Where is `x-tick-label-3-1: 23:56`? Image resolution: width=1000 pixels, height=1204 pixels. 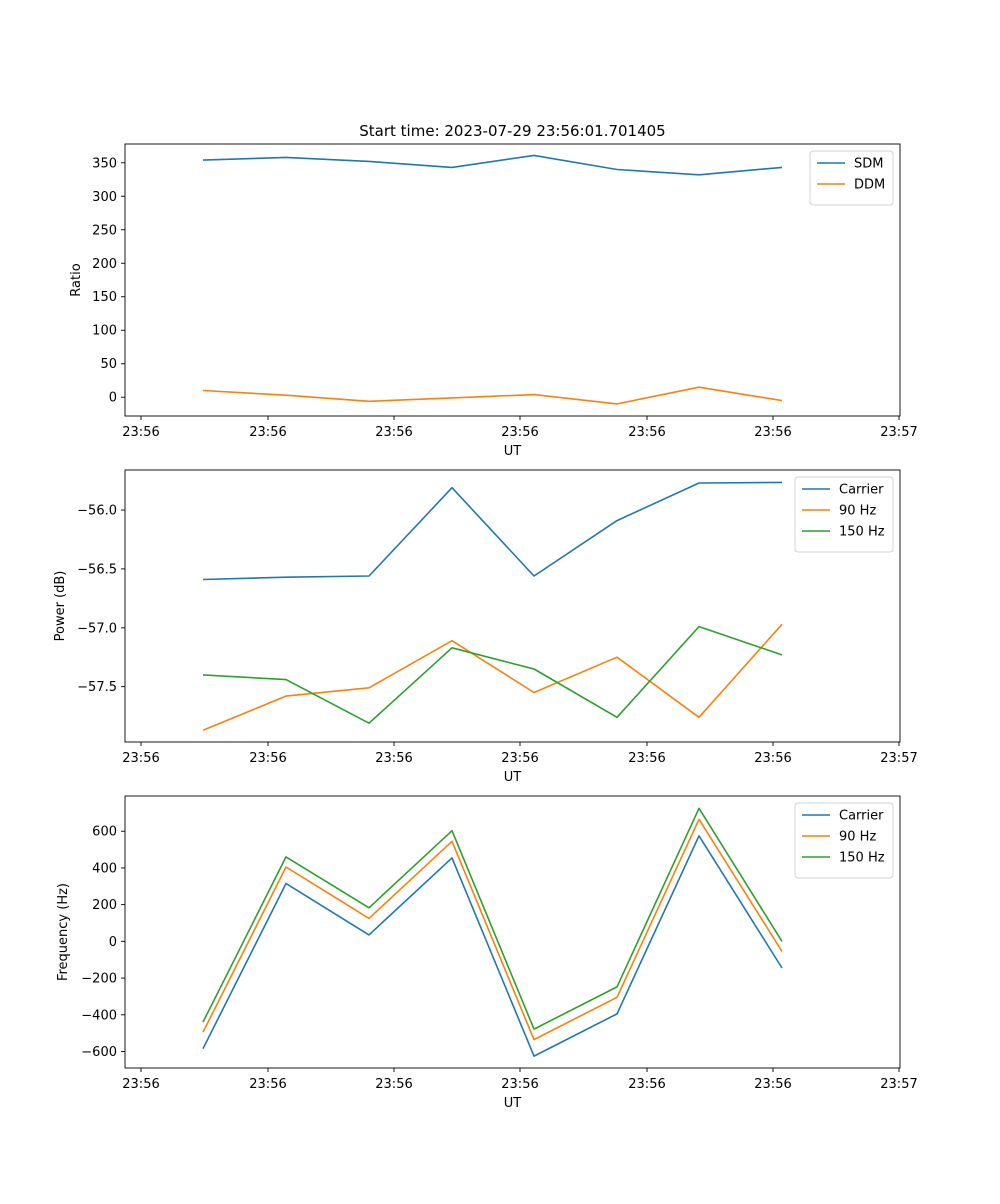
x-tick-label-3-1: 23:56 is located at coordinates (140, 1084).